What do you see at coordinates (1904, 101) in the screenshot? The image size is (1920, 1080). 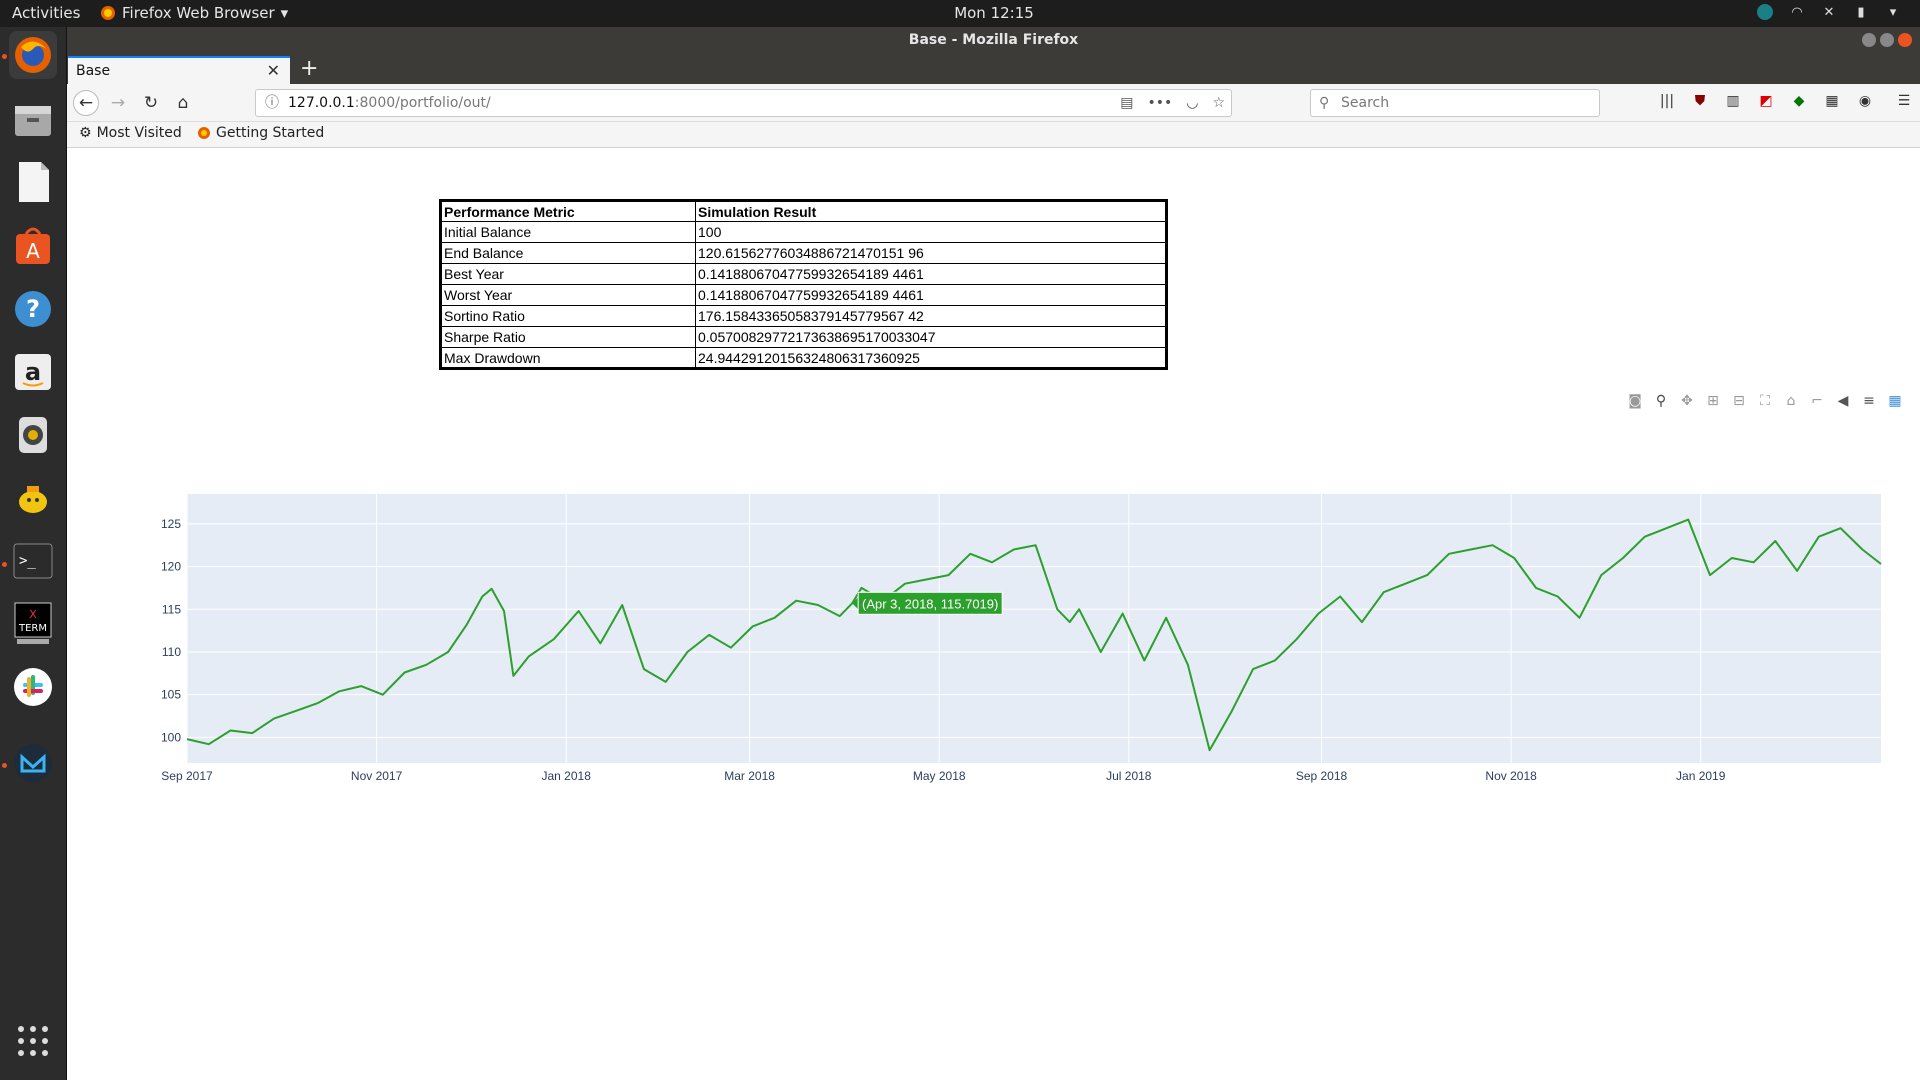 I see `menu-icon: ☰` at bounding box center [1904, 101].